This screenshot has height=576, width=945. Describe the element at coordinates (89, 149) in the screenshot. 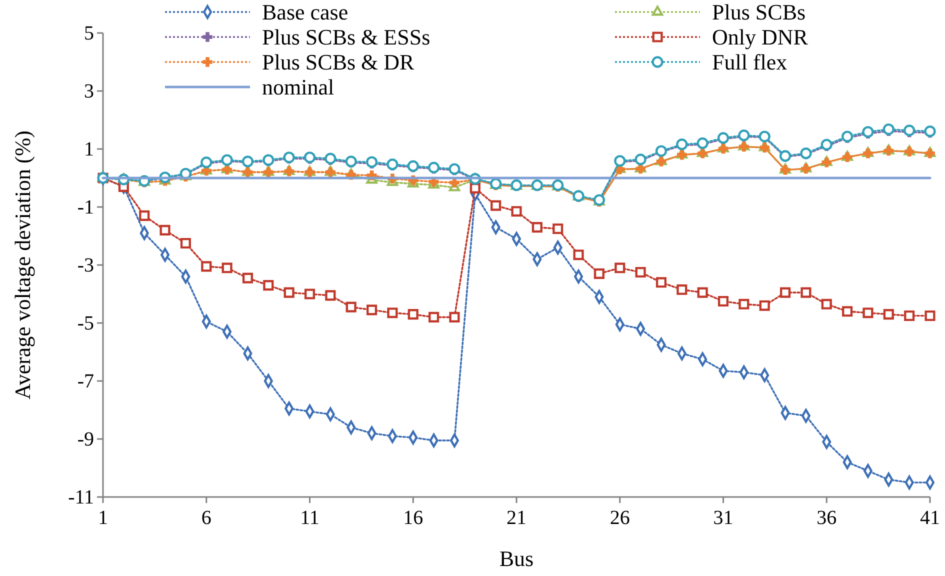

I see `y-tick-label: 1` at that location.